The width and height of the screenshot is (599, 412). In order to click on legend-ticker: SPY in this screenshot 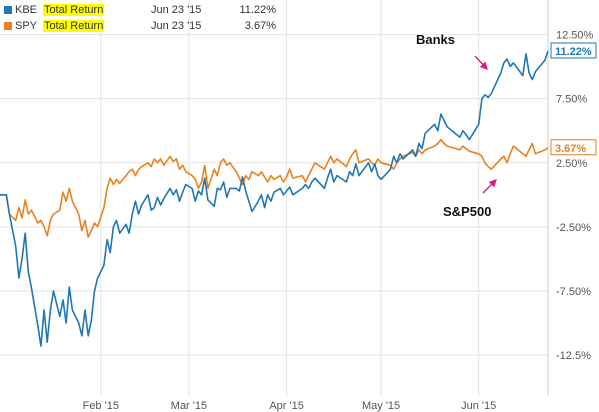, I will do `click(26, 26)`.